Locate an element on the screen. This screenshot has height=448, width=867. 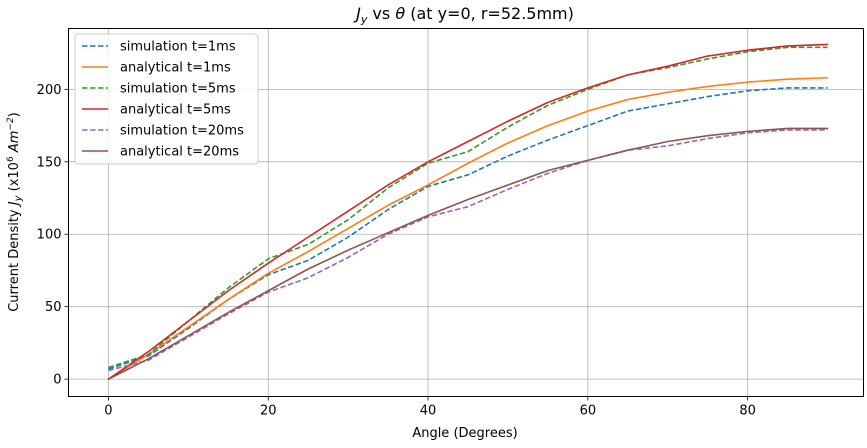
legend-box is located at coordinates (166, 99).